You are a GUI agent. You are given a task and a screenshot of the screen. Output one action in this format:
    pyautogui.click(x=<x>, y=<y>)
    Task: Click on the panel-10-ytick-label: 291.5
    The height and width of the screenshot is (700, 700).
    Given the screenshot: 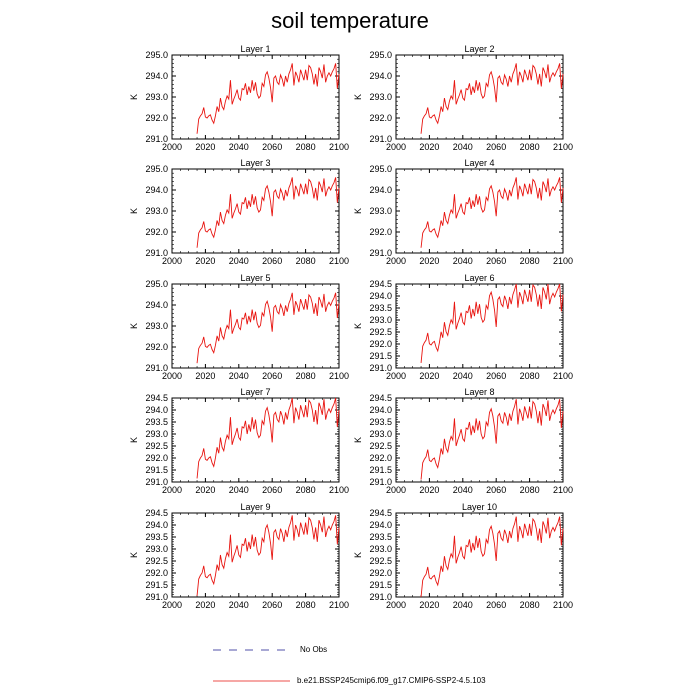 What is the action you would take?
    pyautogui.click(x=380, y=585)
    